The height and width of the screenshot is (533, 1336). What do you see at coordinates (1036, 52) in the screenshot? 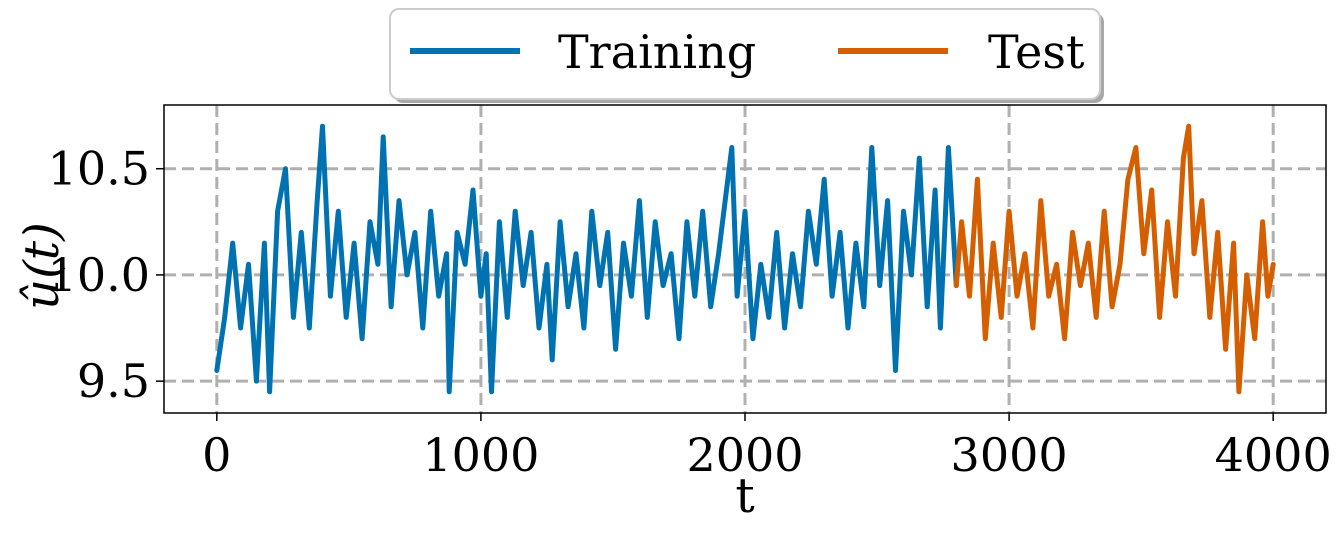
I see `legend-label-test: Test` at bounding box center [1036, 52].